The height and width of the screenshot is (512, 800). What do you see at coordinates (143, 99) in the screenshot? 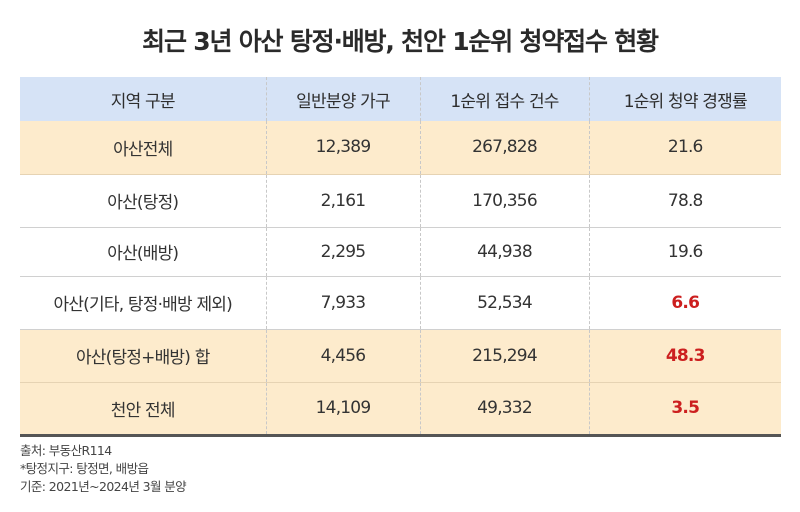
I see `header-region: 지역 구분` at bounding box center [143, 99].